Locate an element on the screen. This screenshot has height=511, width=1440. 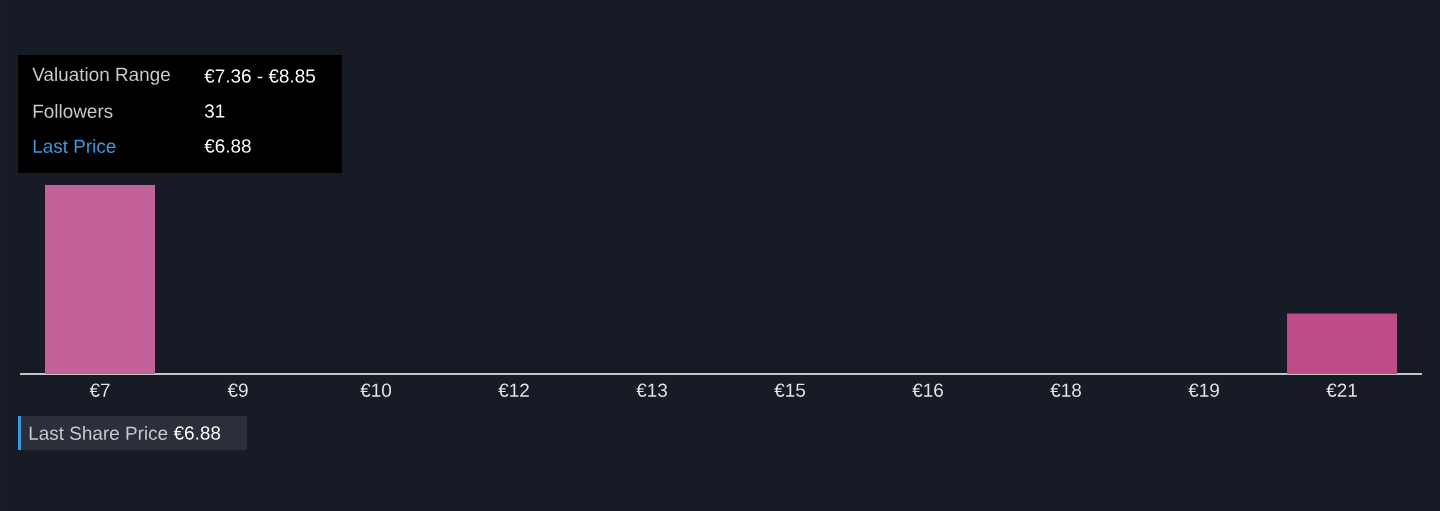
text: Last Price is located at coordinates (74, 146).